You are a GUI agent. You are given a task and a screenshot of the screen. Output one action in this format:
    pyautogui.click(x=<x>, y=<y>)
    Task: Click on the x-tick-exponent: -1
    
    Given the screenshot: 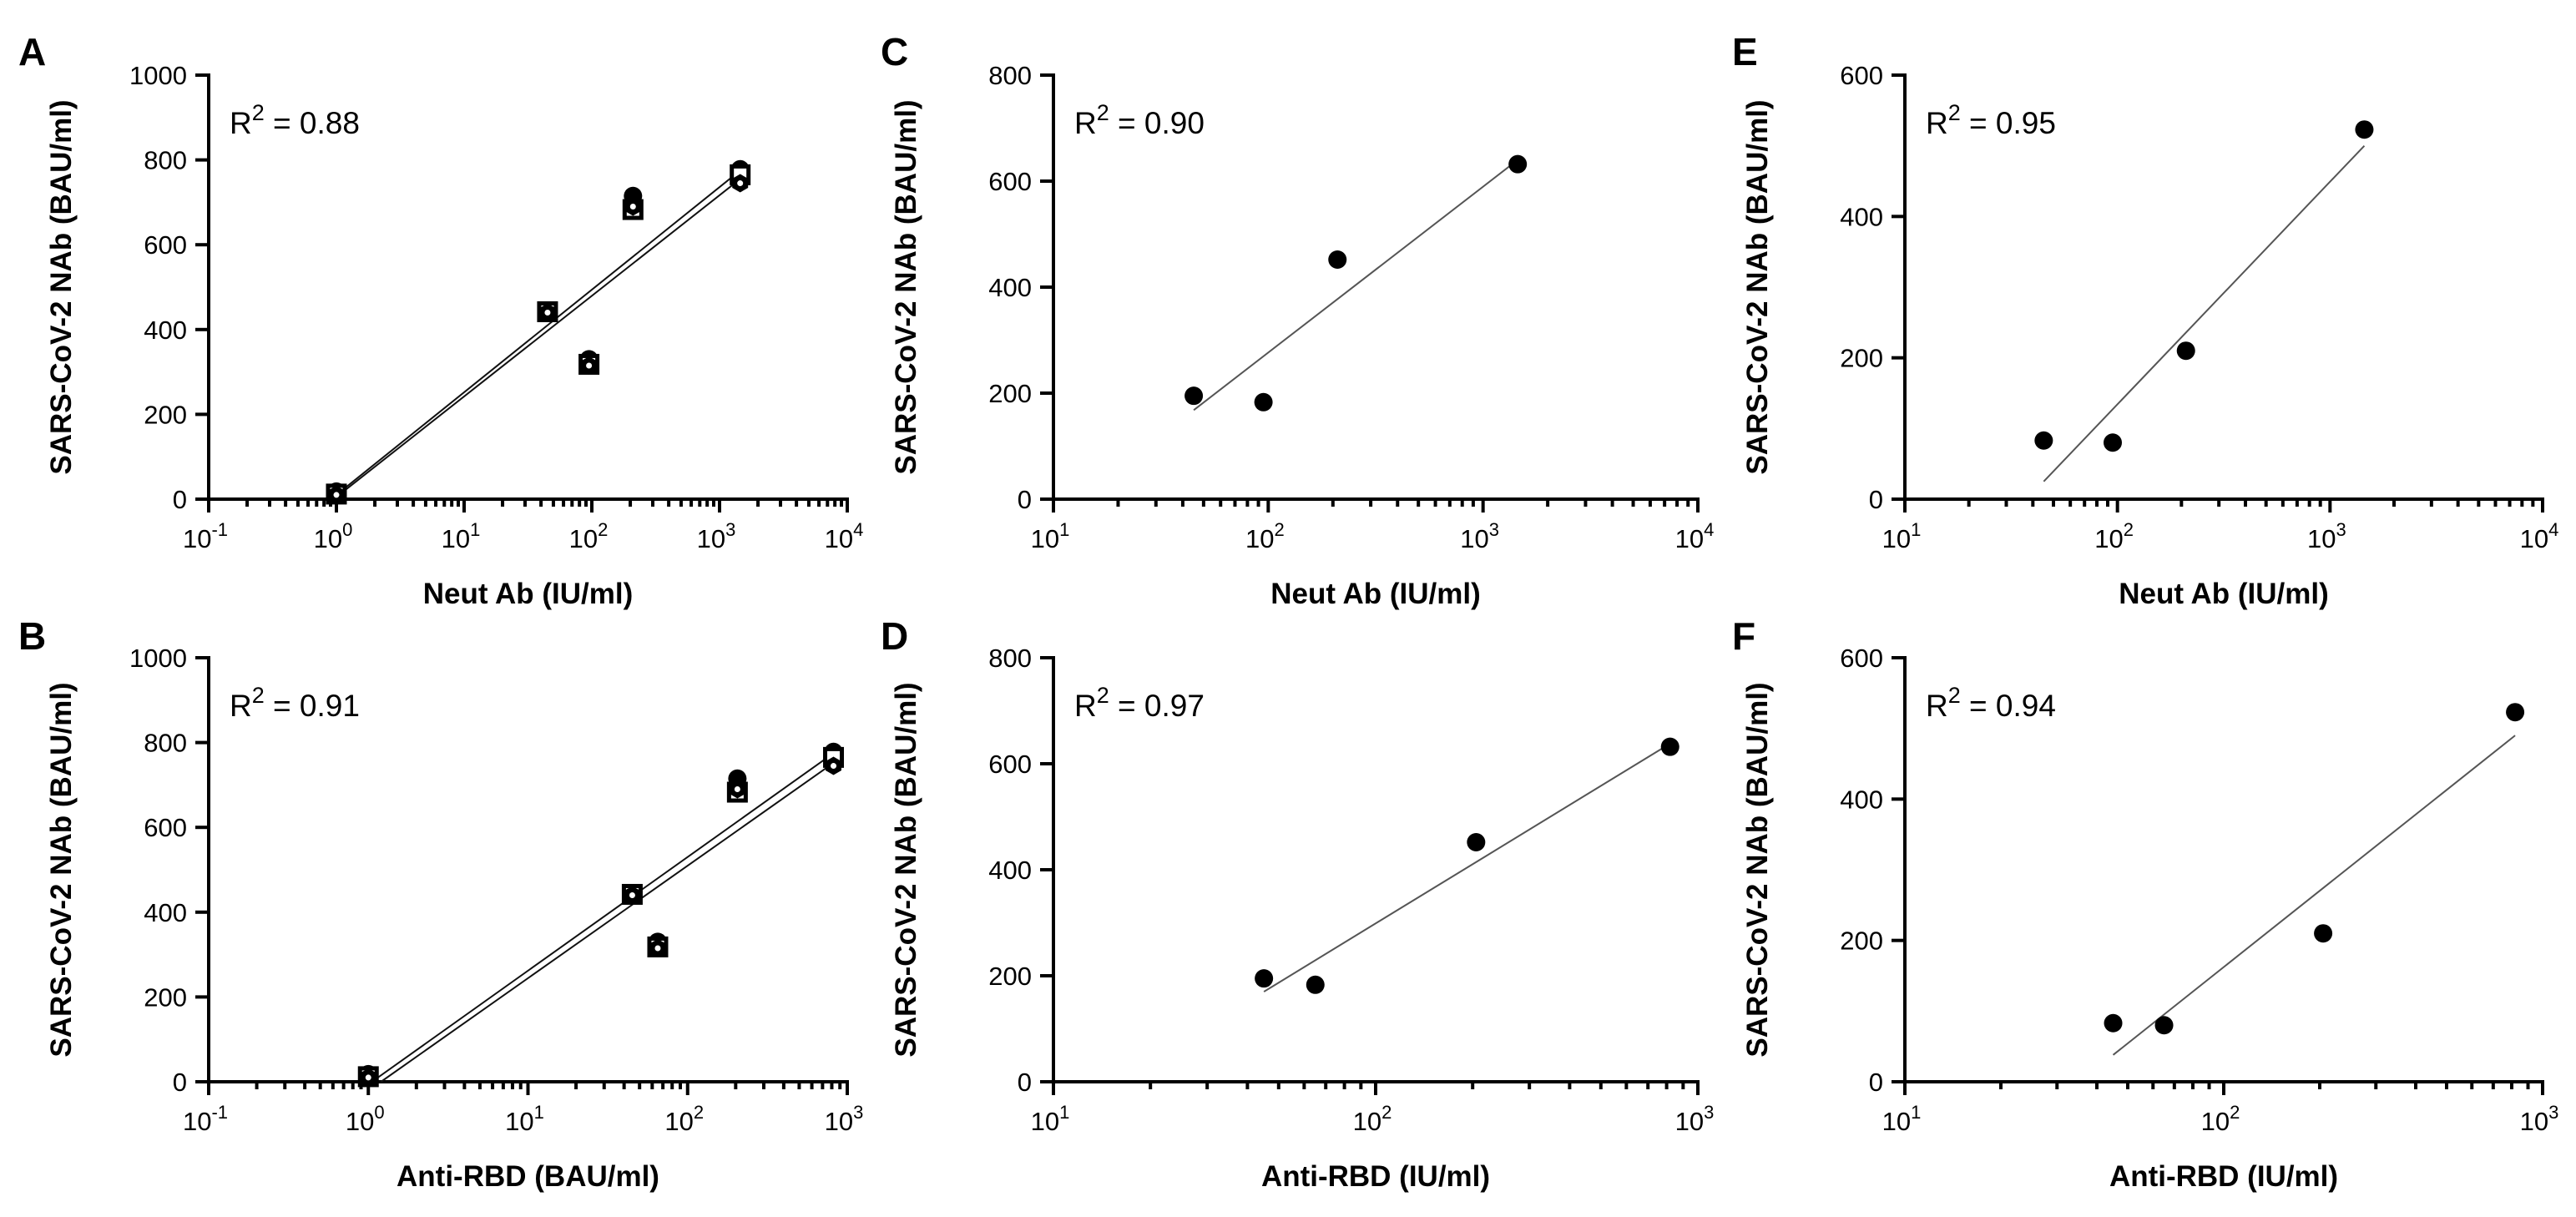 What is the action you would take?
    pyautogui.click(x=220, y=1112)
    